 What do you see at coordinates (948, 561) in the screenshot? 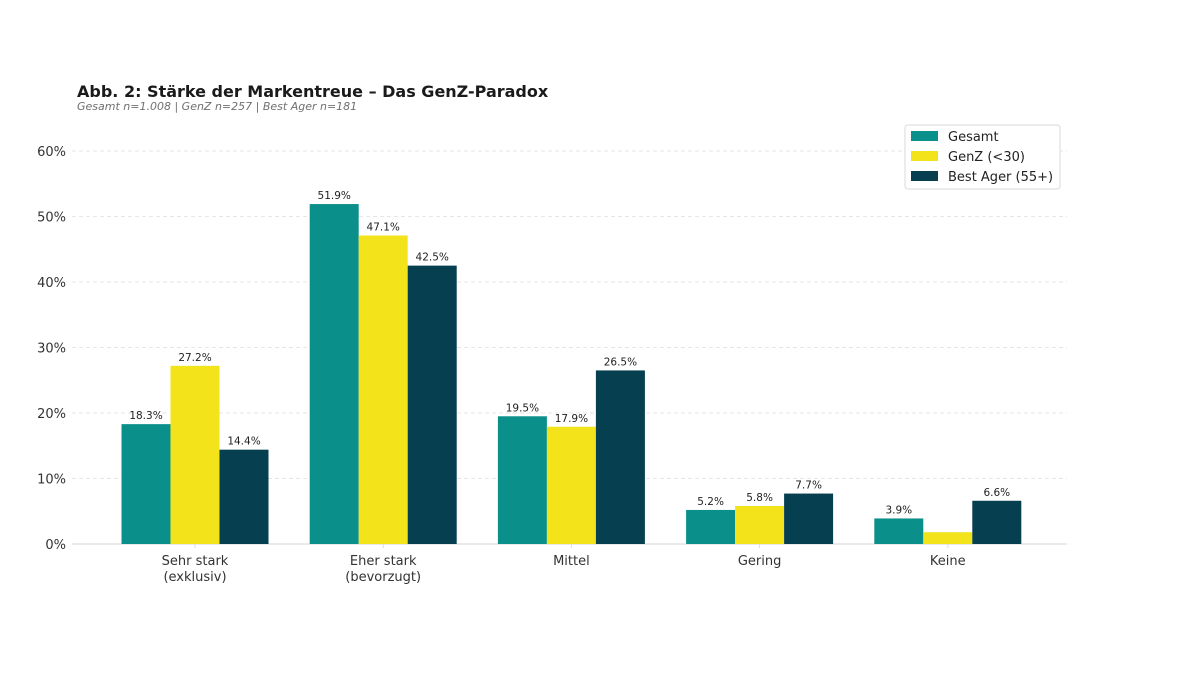
I see `x-tick-label: Keine` at bounding box center [948, 561].